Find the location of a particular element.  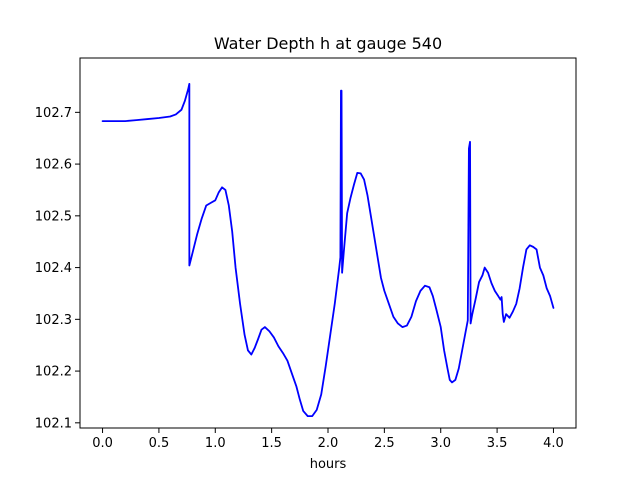

x-axis-ticks: 0.0 0.5 1.0 1.5 2.0 2.5 3.0 3.5 4.0 is located at coordinates (328, 439).